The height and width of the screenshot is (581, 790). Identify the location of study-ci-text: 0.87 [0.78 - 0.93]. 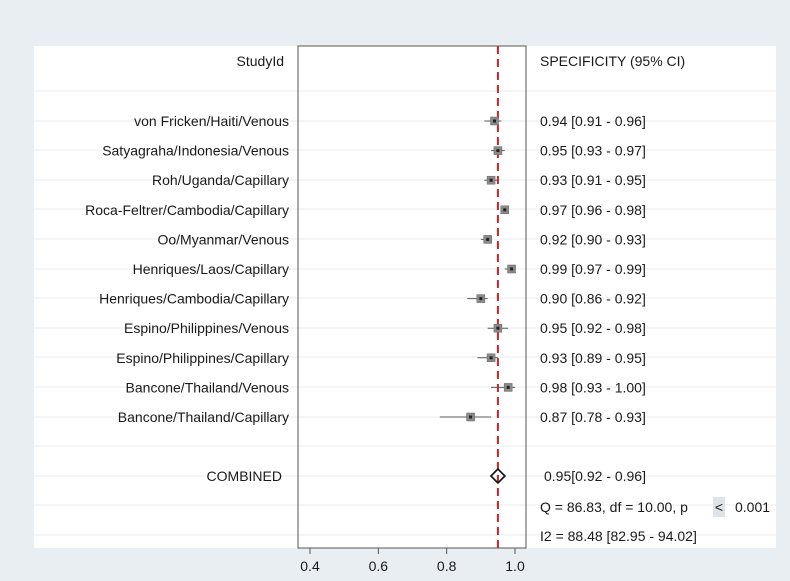
(593, 417).